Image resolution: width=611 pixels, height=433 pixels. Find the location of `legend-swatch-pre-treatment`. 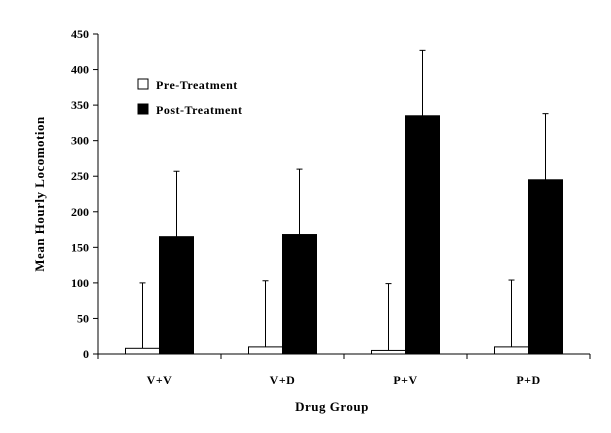

legend-swatch-pre-treatment is located at coordinates (143, 84).